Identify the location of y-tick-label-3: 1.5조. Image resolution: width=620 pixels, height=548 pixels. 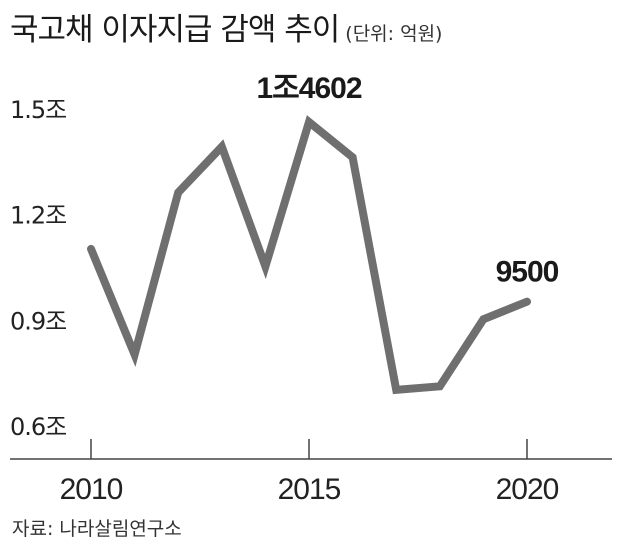
(38, 110).